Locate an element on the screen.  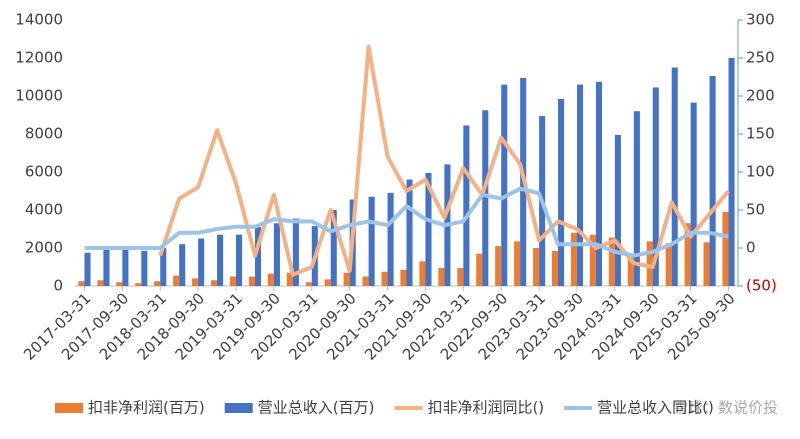
legend-label: 扣非净利润(百万) is located at coordinates (146, 408).